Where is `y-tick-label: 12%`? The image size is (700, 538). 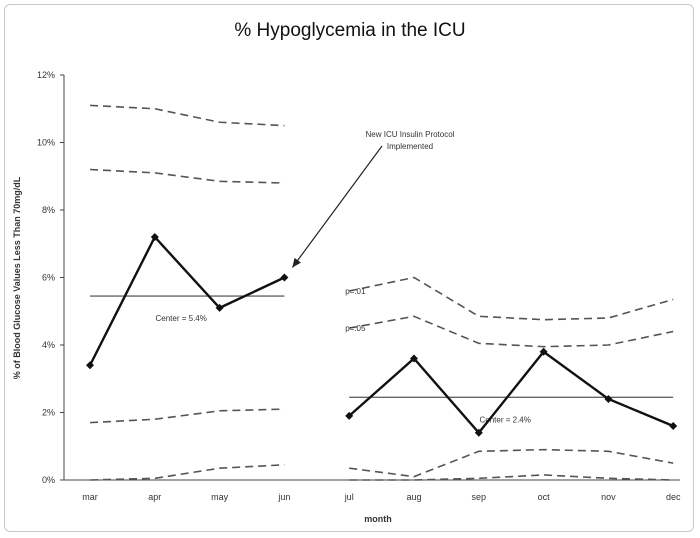 y-tick-label: 12% is located at coordinates (46, 75).